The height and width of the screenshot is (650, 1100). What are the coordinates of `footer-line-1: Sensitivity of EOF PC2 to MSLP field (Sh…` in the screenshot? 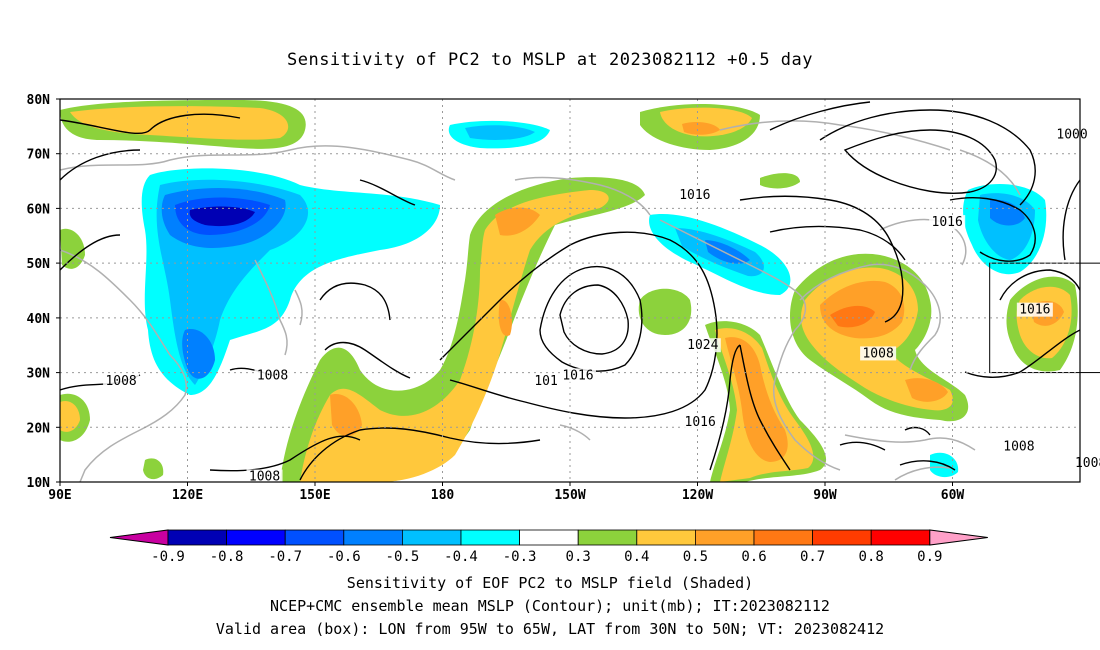 It's located at (550, 583).